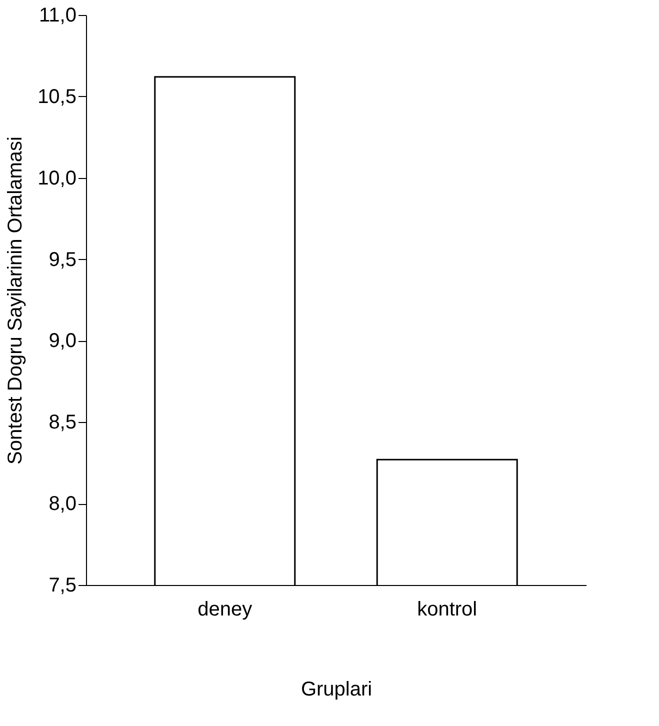  I want to click on y-tick-label: 9,5, so click(62, 259).